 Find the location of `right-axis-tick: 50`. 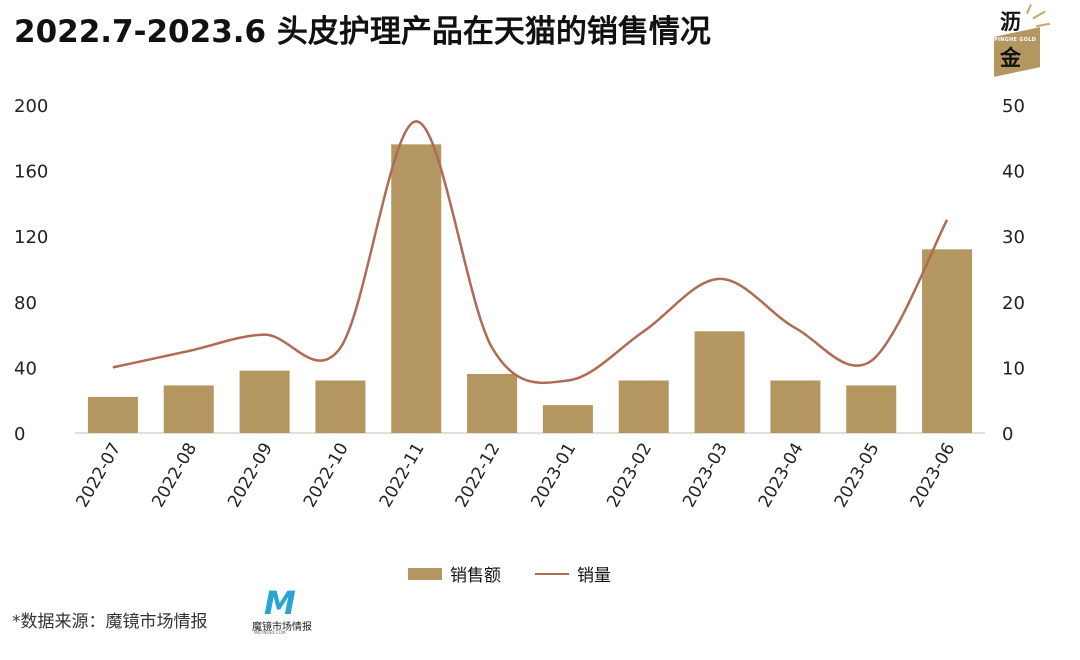

right-axis-tick: 50 is located at coordinates (1013, 106).